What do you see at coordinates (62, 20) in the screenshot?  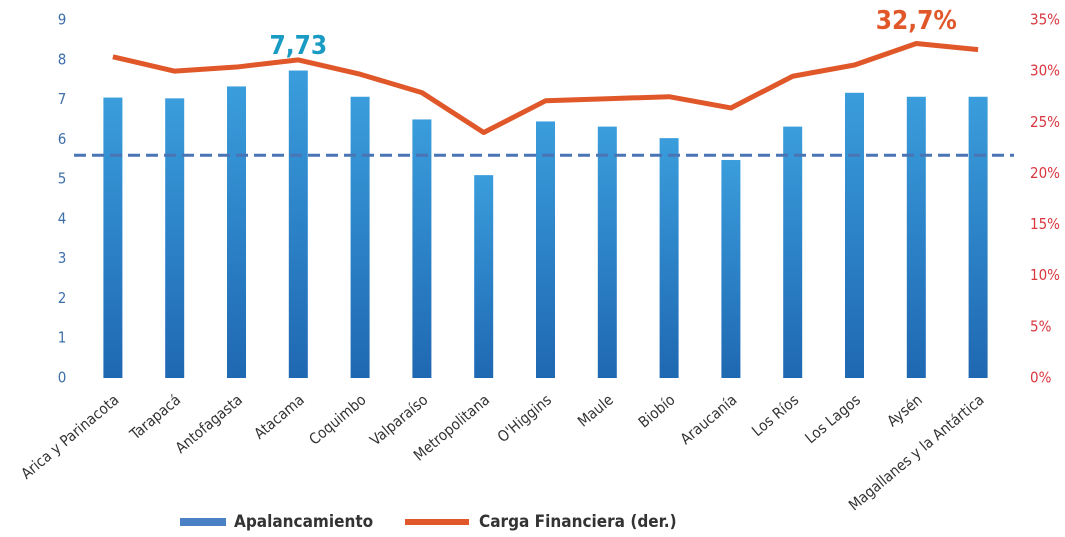 I see `y-tick-label: 9` at bounding box center [62, 20].